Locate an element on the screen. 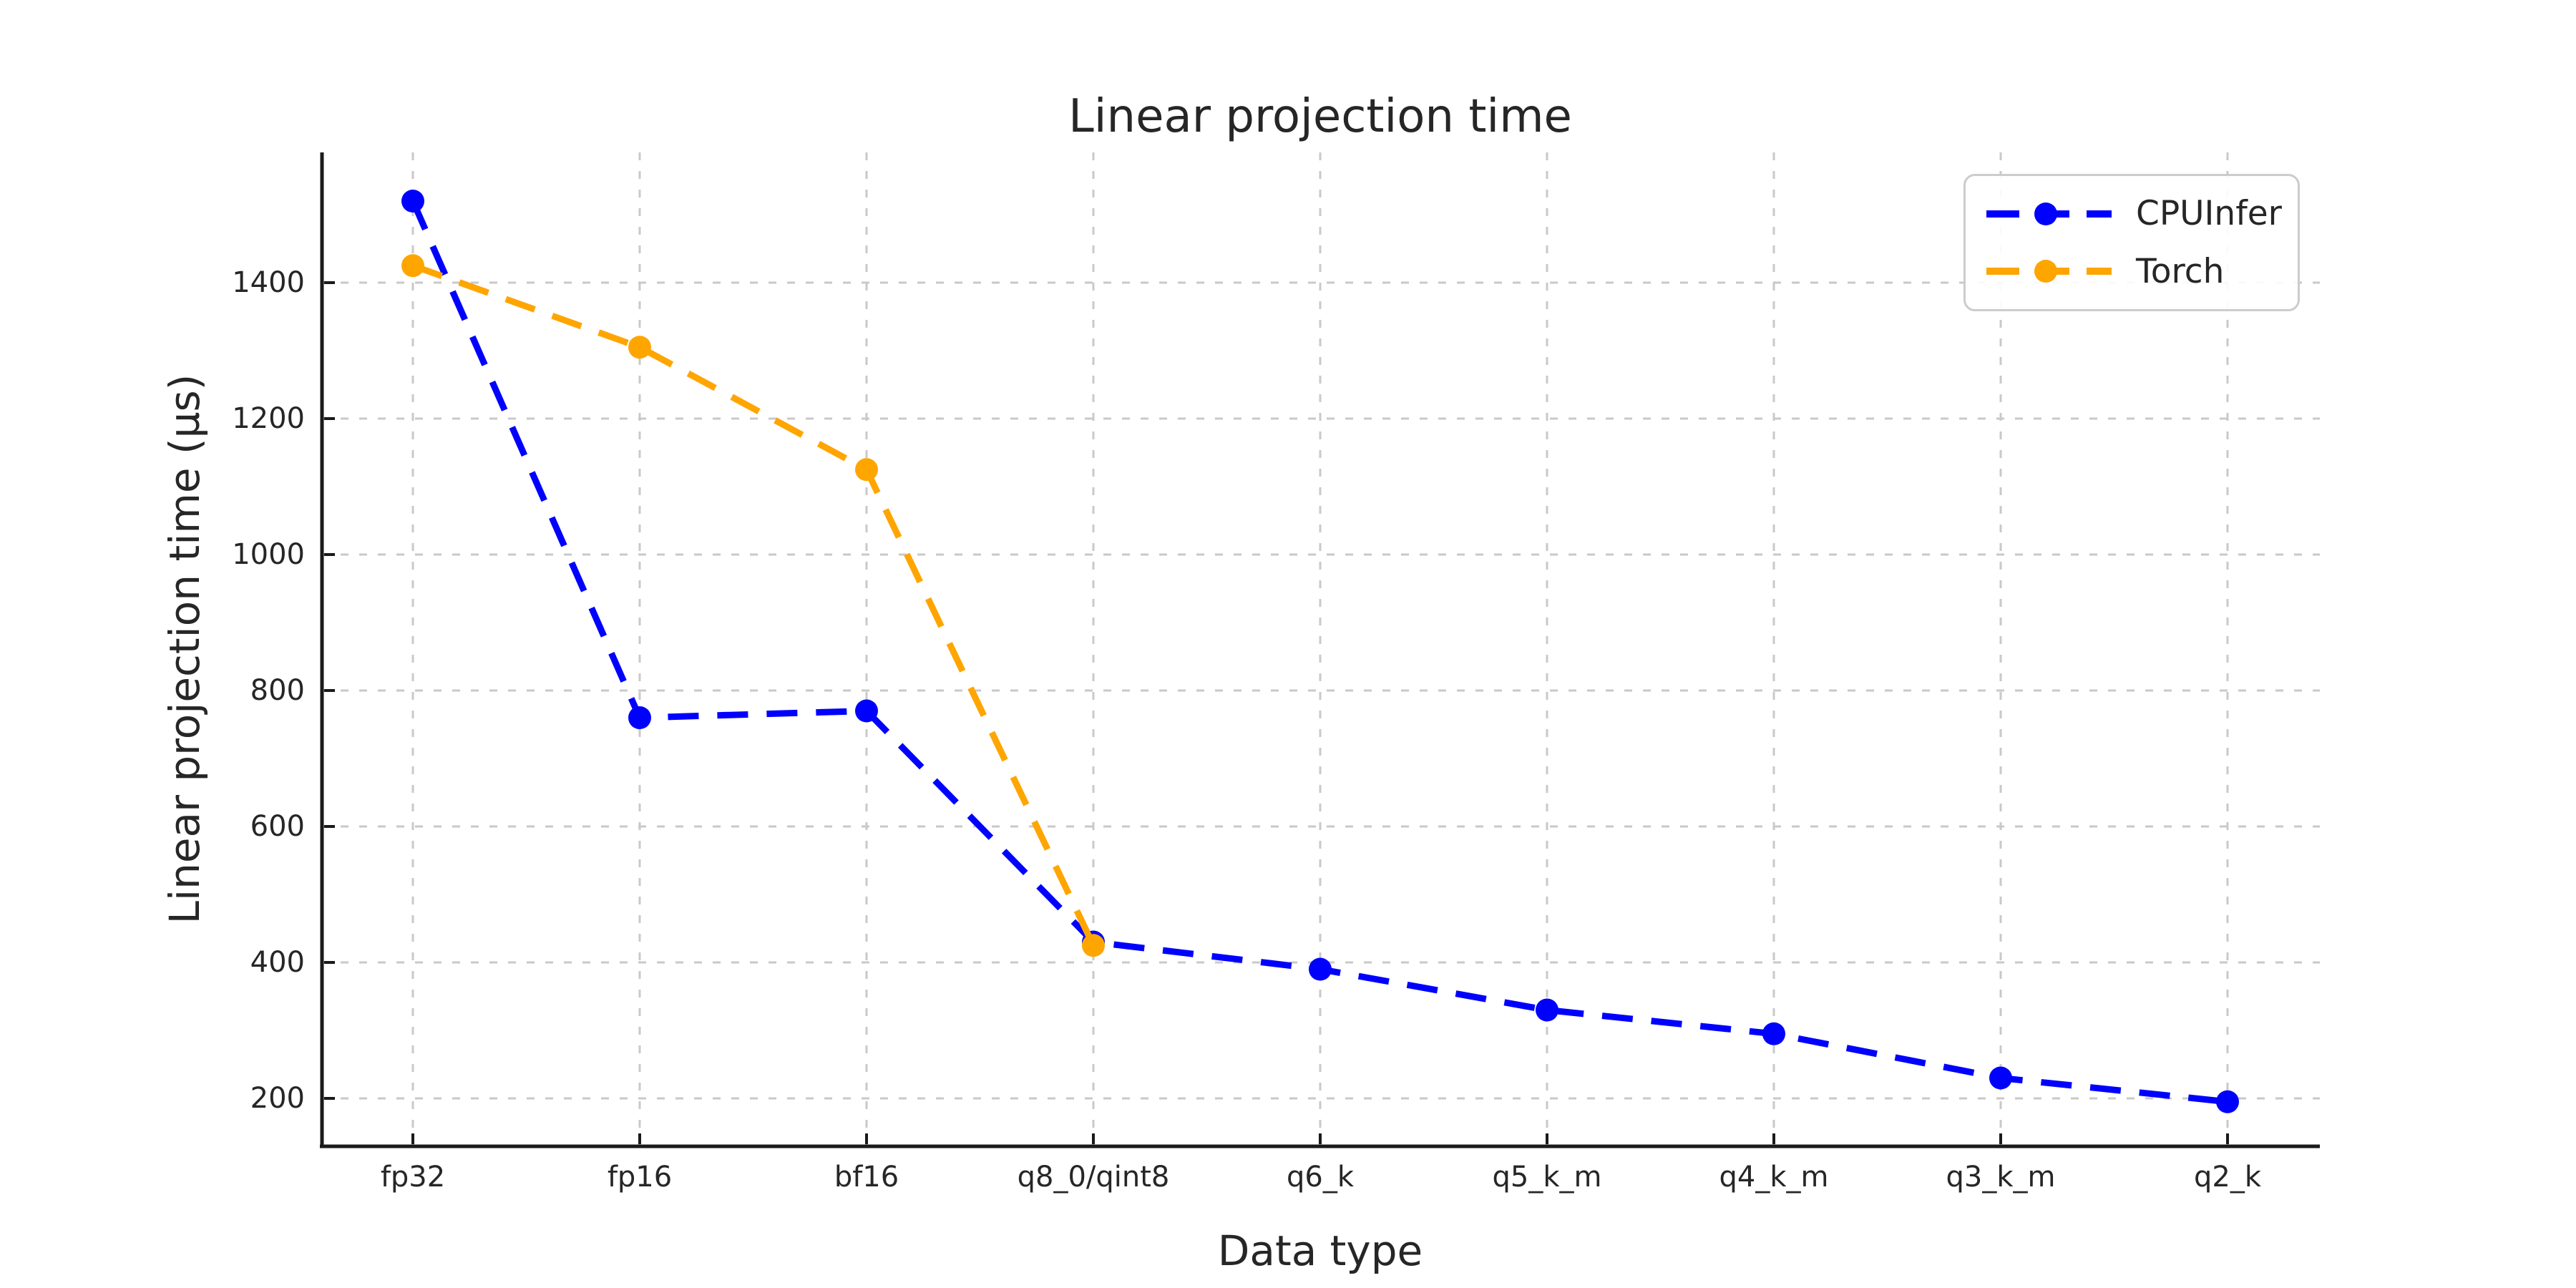 This screenshot has height=1288, width=2576. legend: CPUInfer Torch is located at coordinates (2131, 242).